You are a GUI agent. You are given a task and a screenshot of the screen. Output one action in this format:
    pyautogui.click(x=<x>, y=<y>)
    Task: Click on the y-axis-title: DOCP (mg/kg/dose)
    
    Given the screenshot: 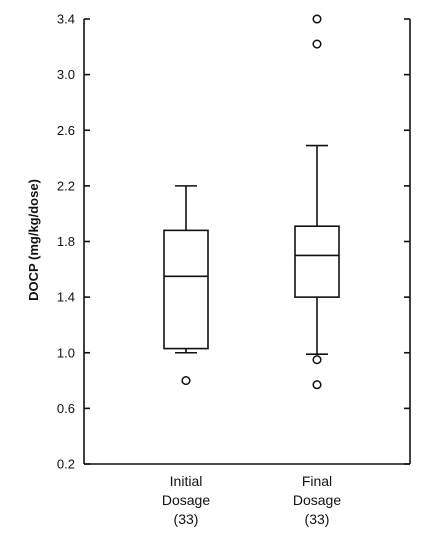 What is the action you would take?
    pyautogui.click(x=33, y=240)
    